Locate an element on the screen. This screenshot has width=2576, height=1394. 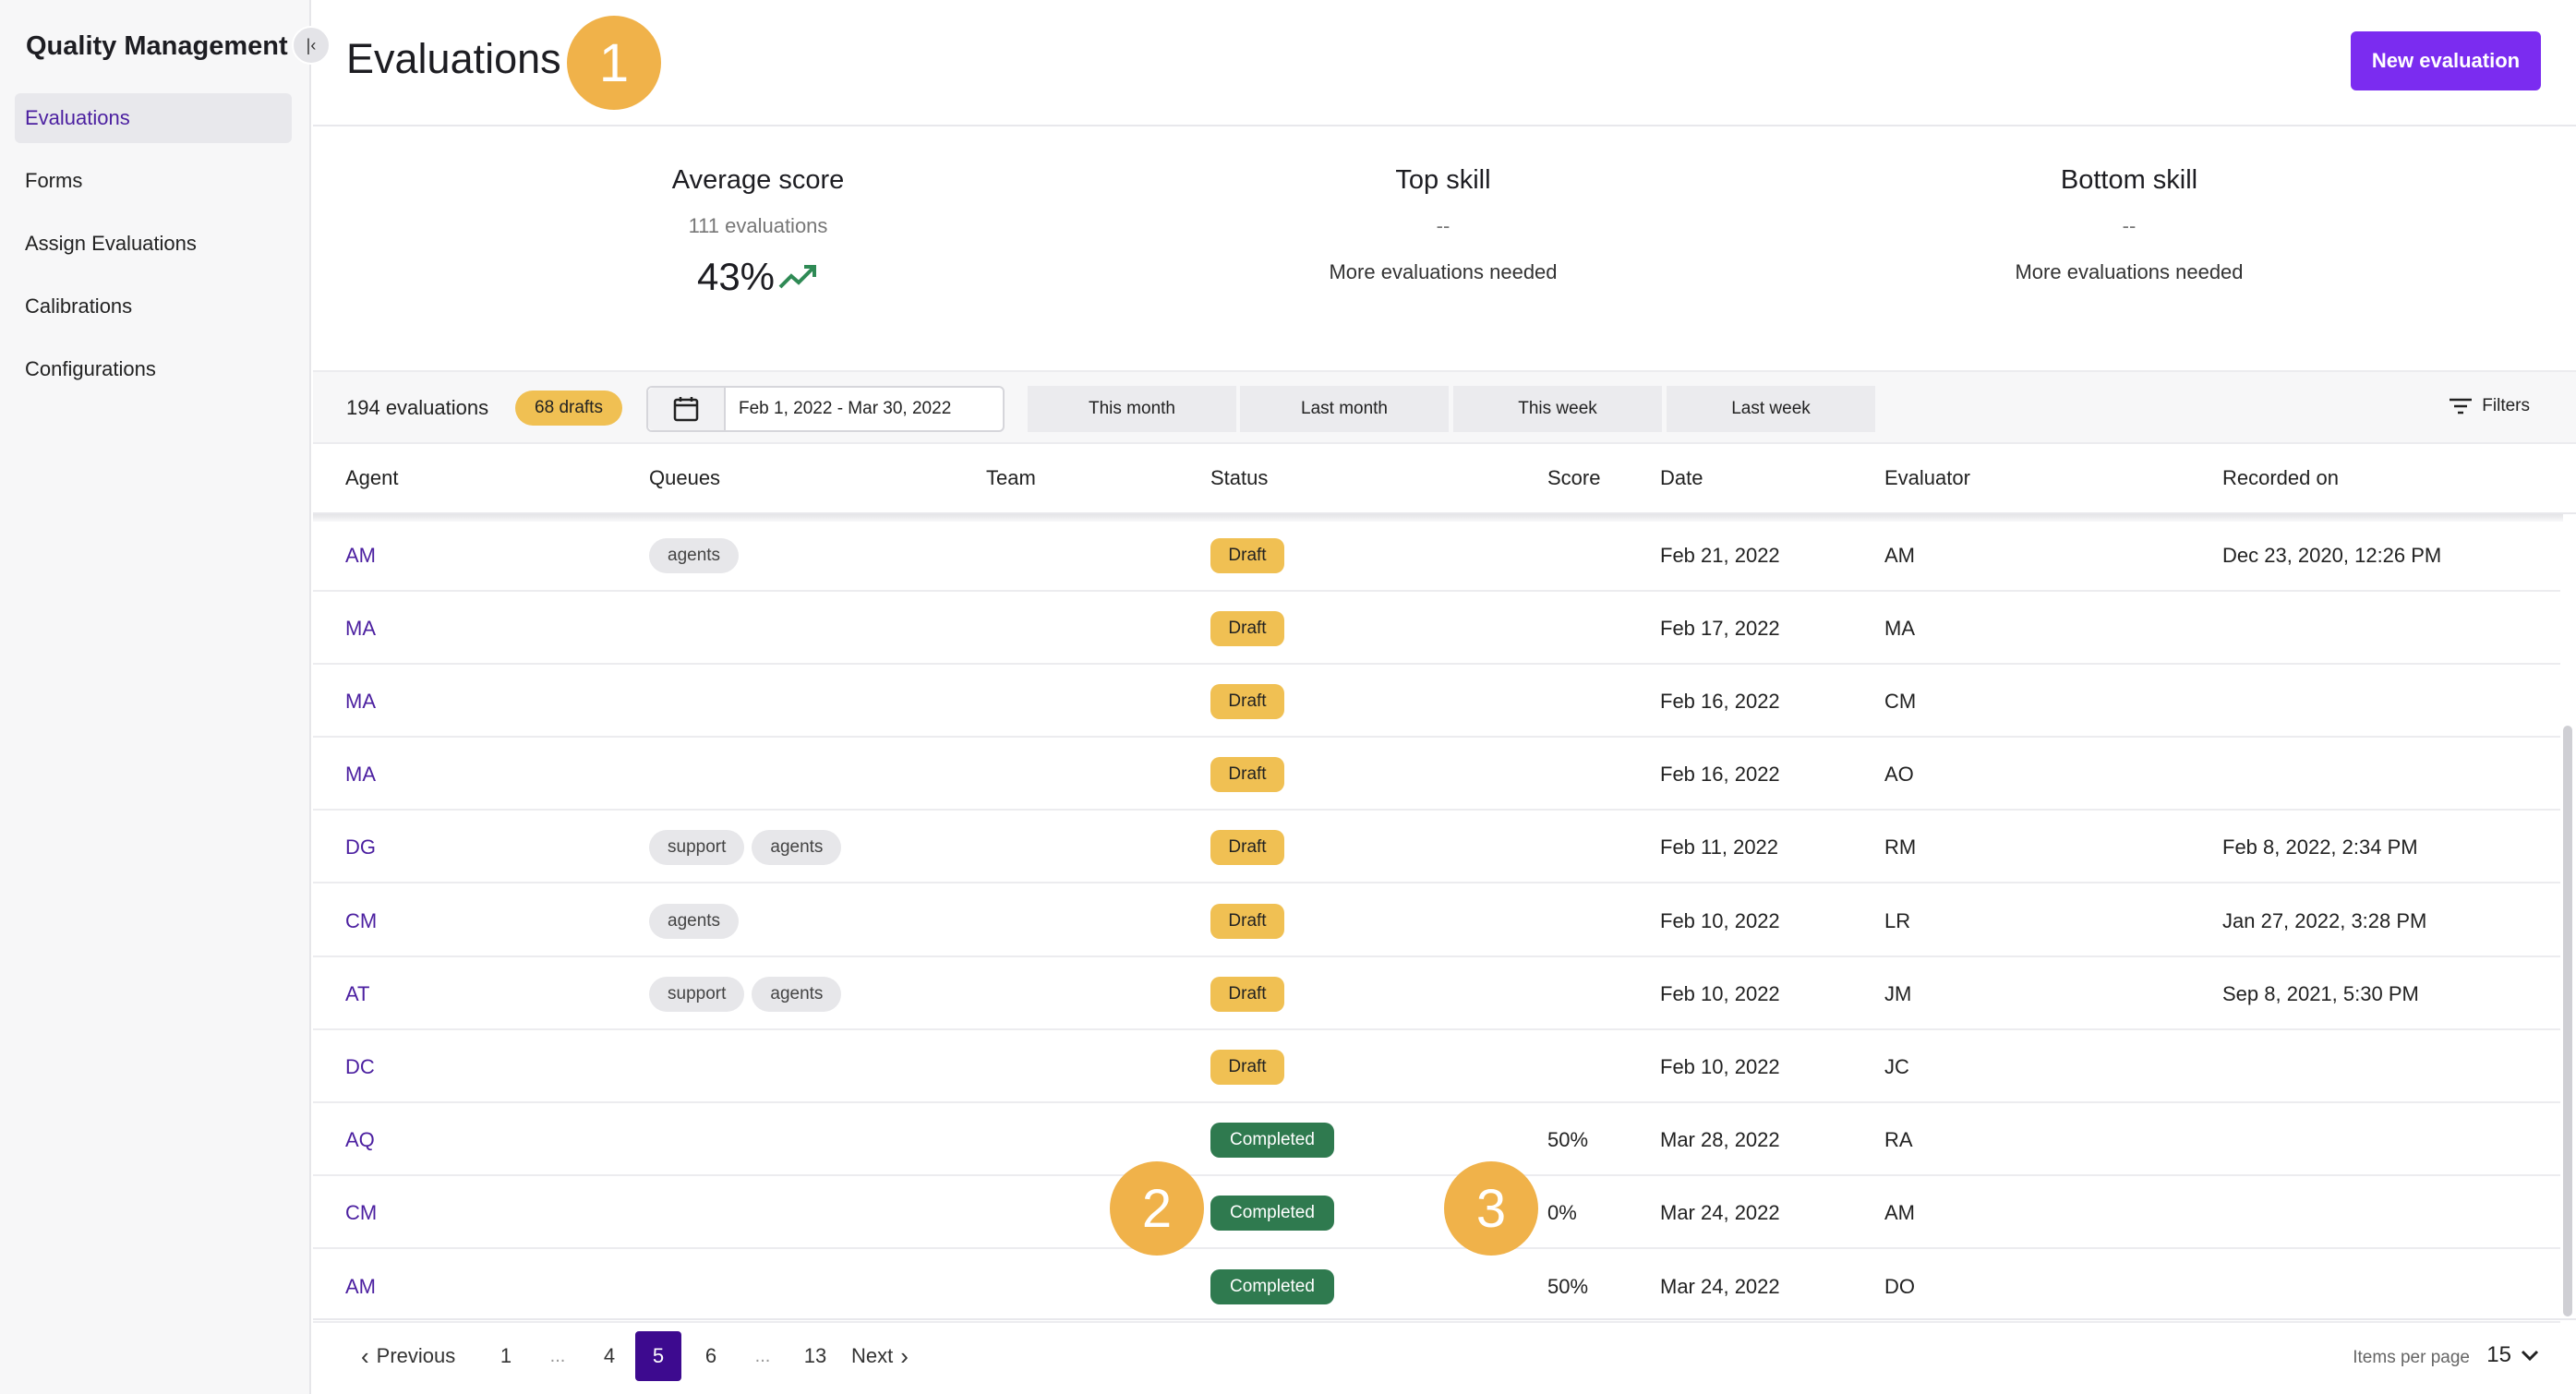
date-cell: Feb 21, 2022 is located at coordinates (1720, 555).